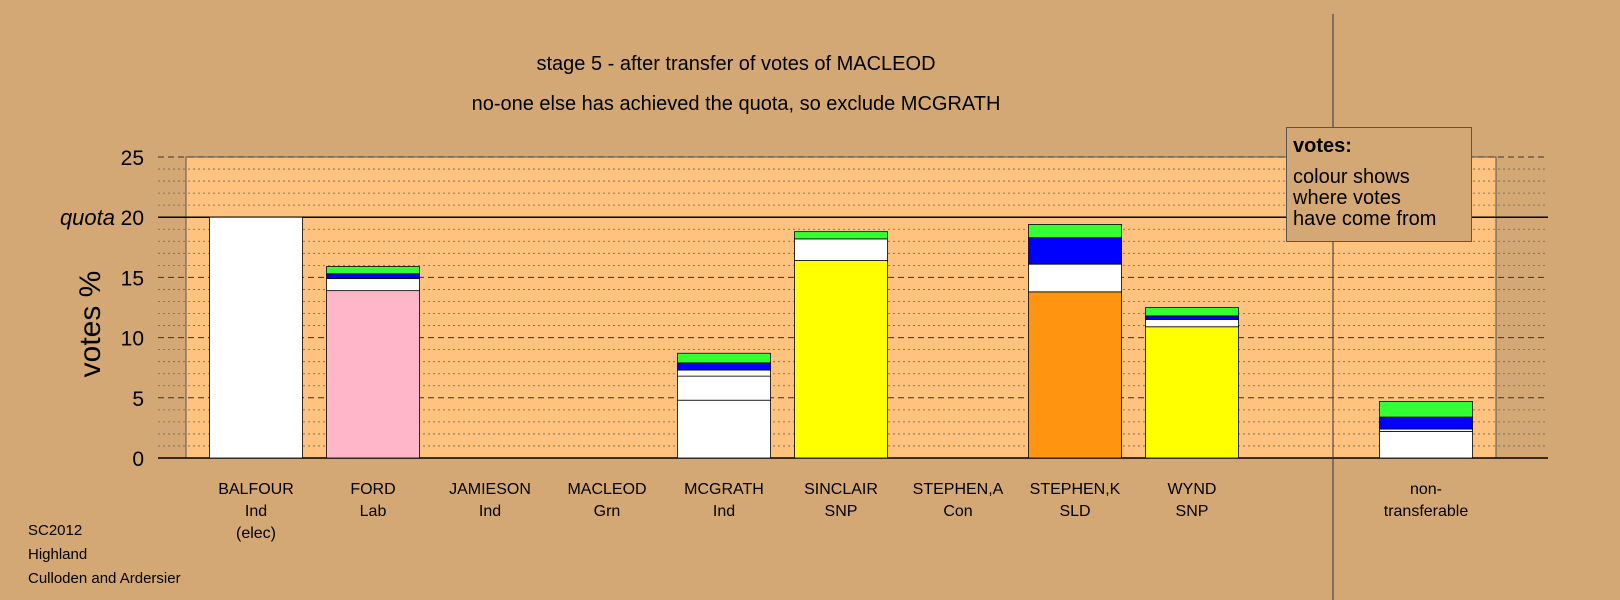 This screenshot has height=600, width=1620. Describe the element at coordinates (490, 489) in the screenshot. I see `x-tick-label: JAMIESON` at that location.